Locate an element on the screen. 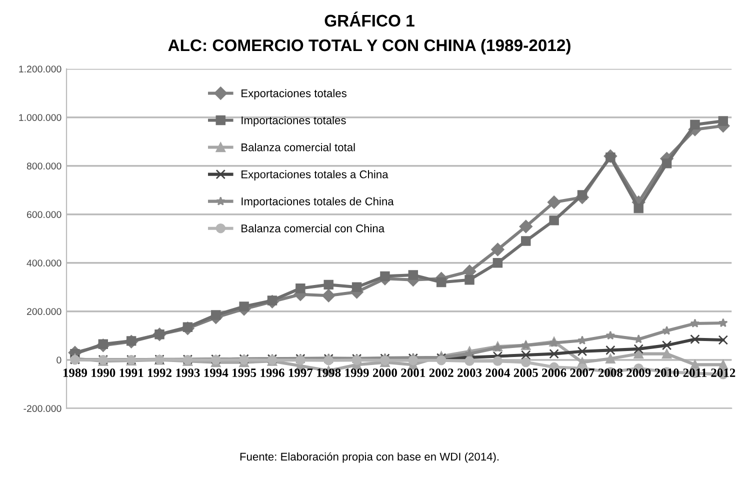 The image size is (739, 492). y-tick-label: 800.000 is located at coordinates (44, 166).